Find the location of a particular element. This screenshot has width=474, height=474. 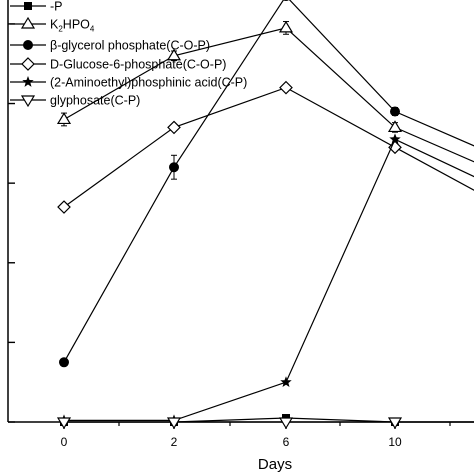

legend-item-1: -P is located at coordinates (36, 7).